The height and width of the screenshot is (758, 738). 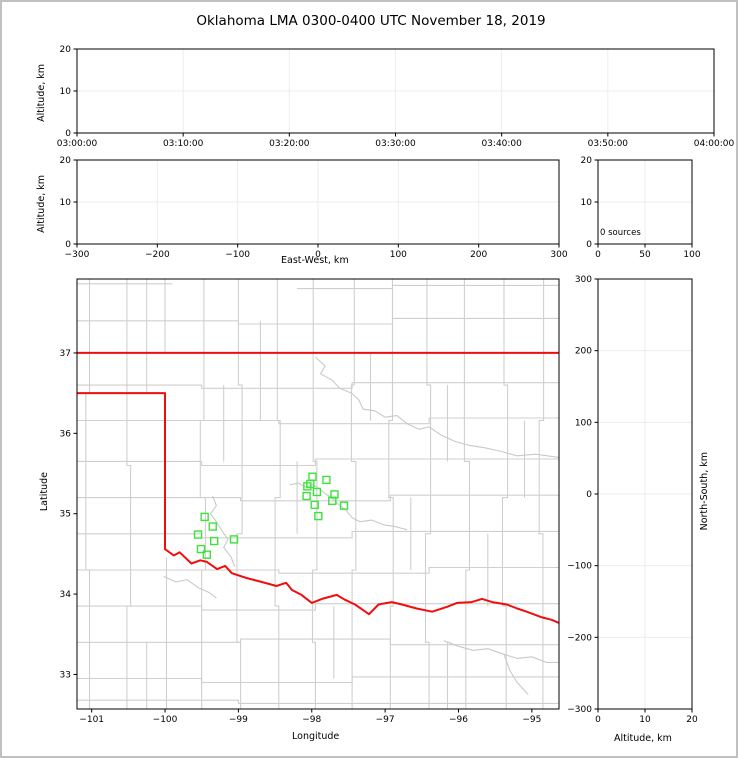 What do you see at coordinates (458, 720) in the screenshot?
I see `plan_view_map-xtick-label: −96` at bounding box center [458, 720].